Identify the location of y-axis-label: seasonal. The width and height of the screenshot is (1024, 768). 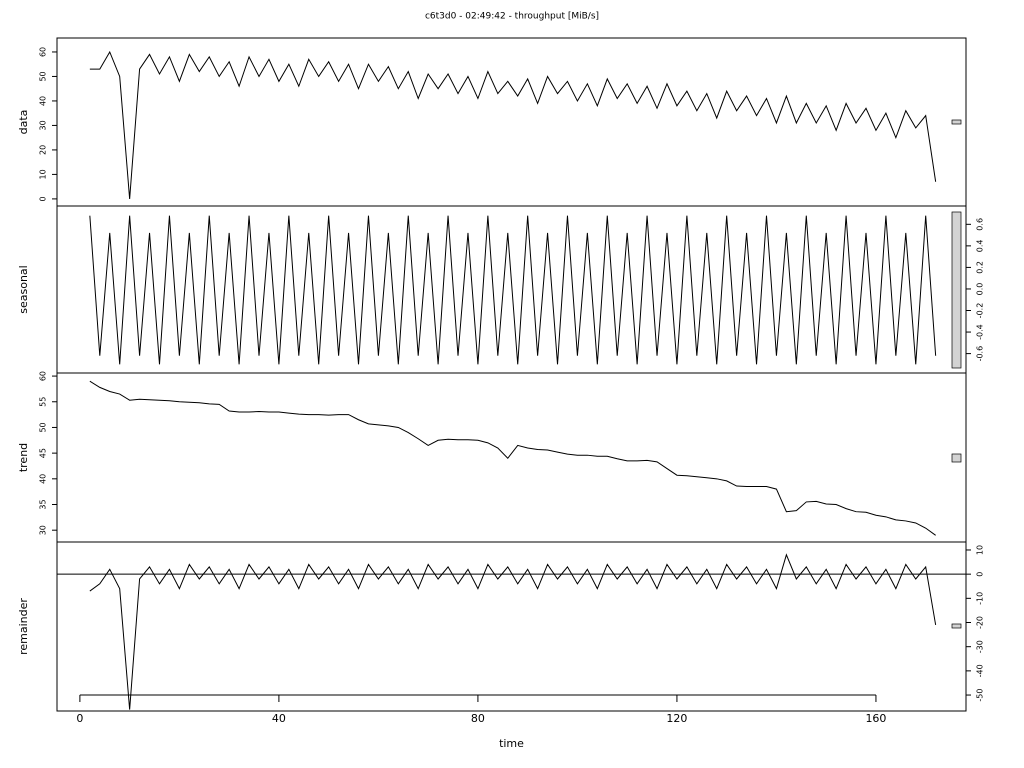
(23, 289).